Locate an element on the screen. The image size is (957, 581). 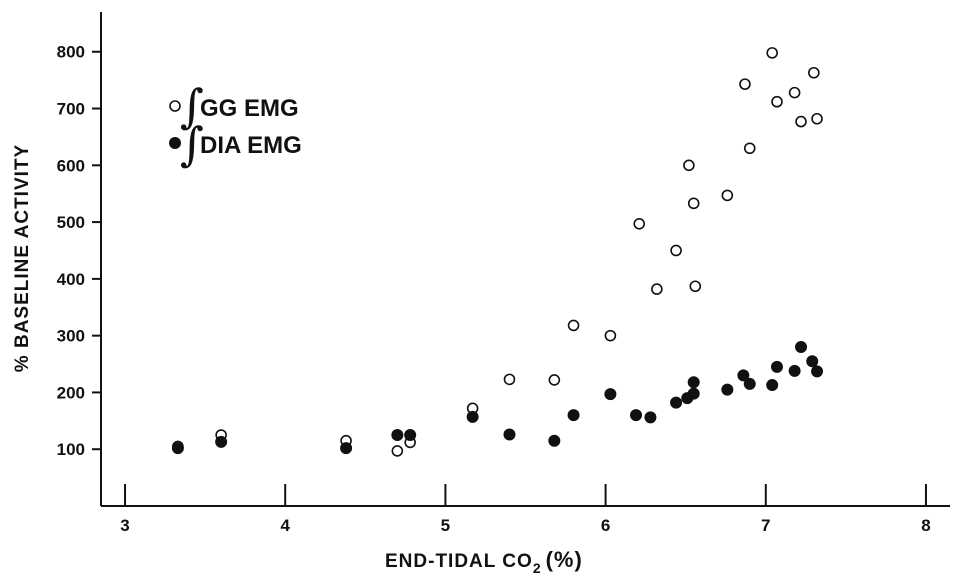
y-tick-label: 100 is located at coordinates (71, 449).